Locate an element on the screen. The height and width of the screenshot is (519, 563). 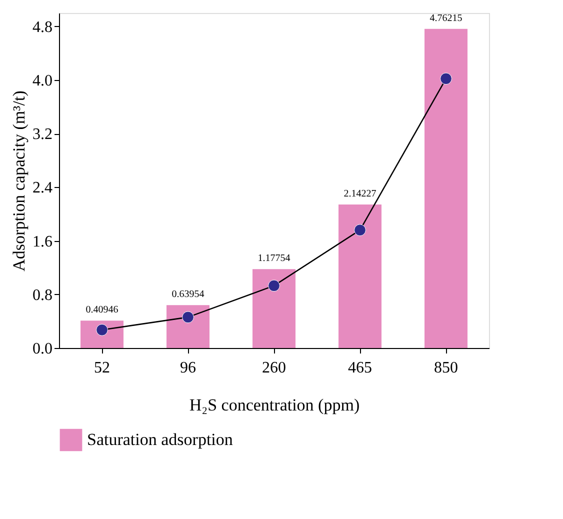
y-tick-label: 0.8 is located at coordinates (42, 295).